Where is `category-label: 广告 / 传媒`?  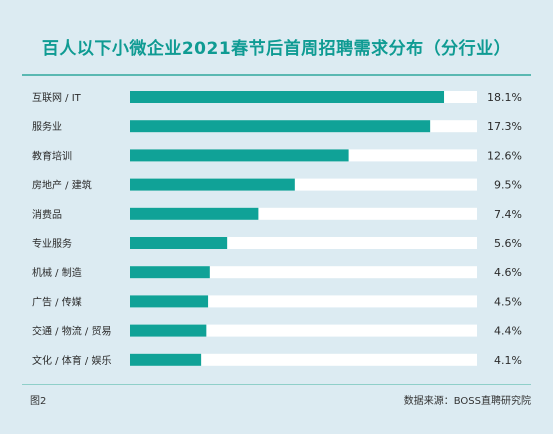
category-label: 广告 / 传媒 is located at coordinates (57, 301).